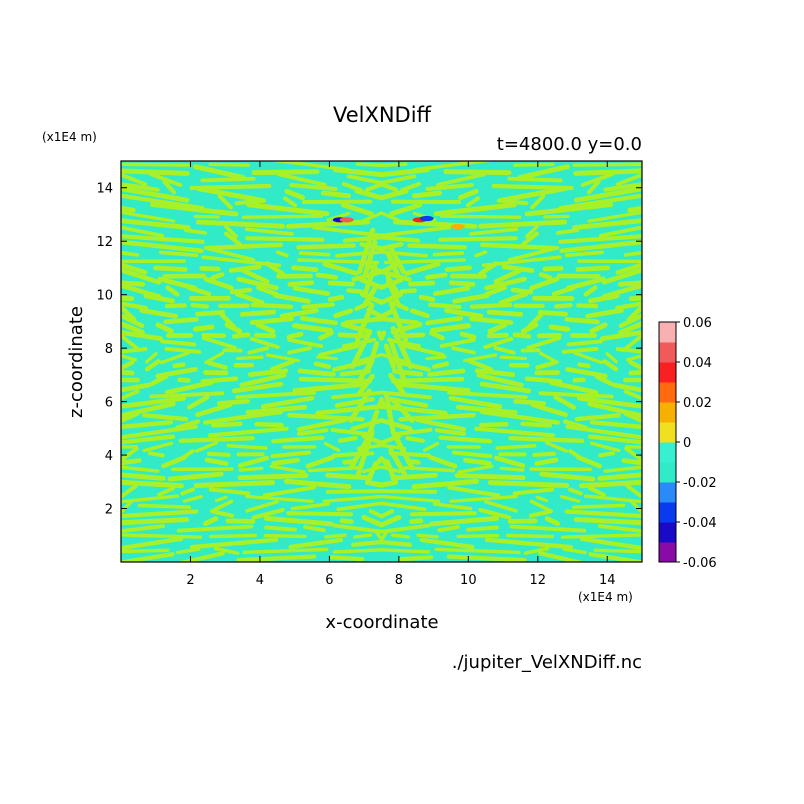  Describe the element at coordinates (104, 242) in the screenshot. I see `y-tick-label: 12` at that location.